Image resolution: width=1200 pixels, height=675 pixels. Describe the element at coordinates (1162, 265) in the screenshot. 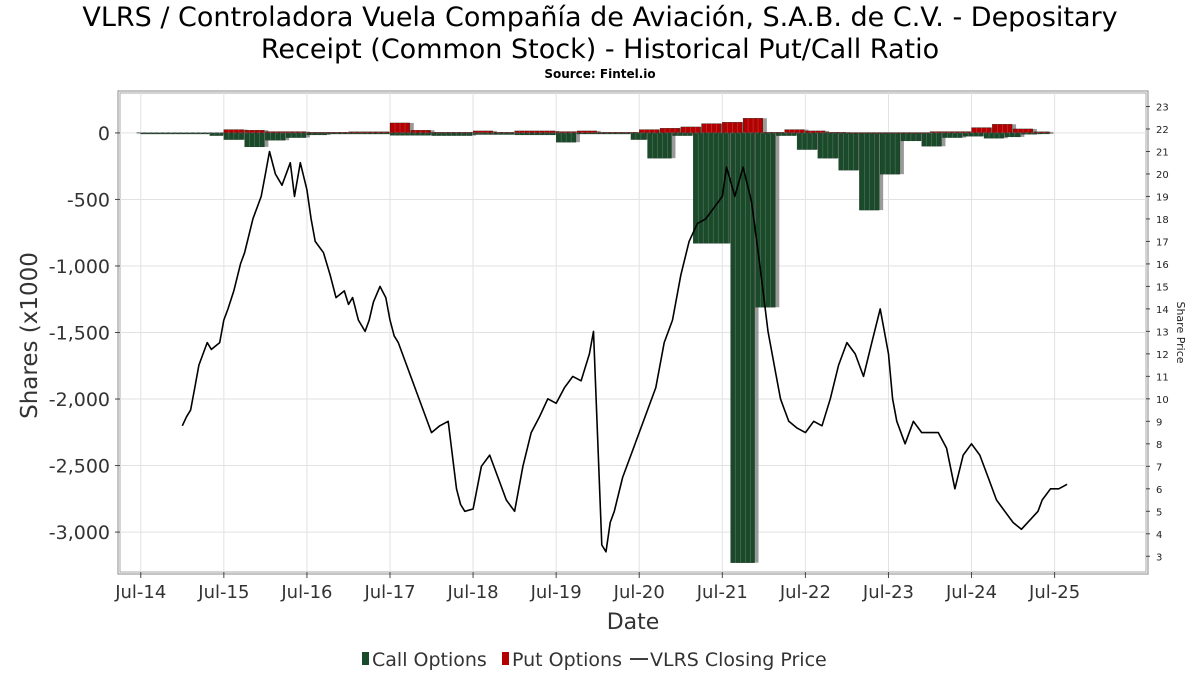

I see `y2-tick-label: 16` at that location.